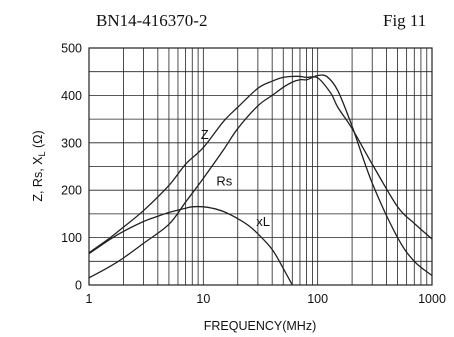  What do you see at coordinates (71, 191) in the screenshot?
I see `y-tick-label: 200` at bounding box center [71, 191].